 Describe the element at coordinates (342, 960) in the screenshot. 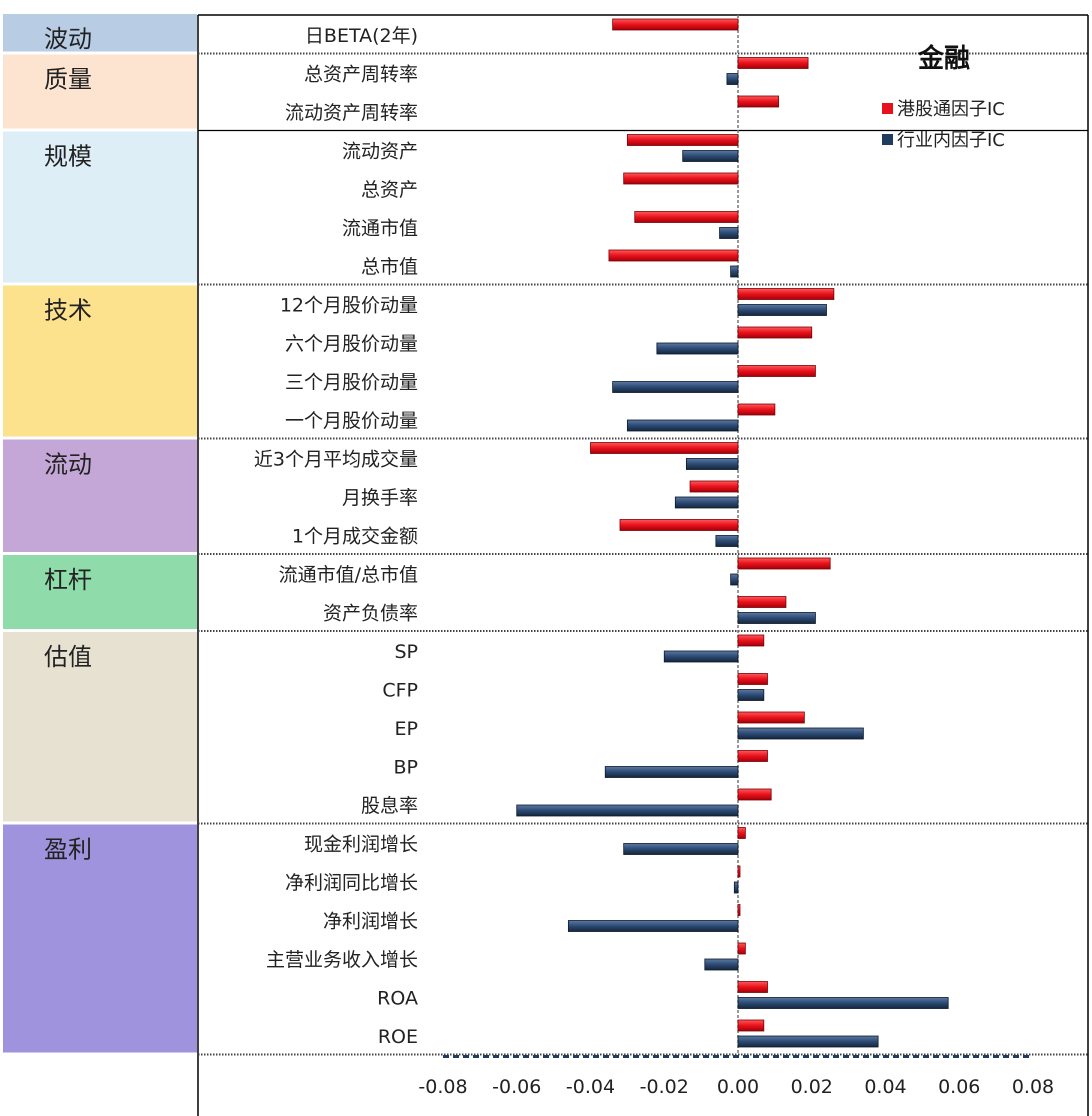

I see `category-label: 主营业务收入增长` at that location.